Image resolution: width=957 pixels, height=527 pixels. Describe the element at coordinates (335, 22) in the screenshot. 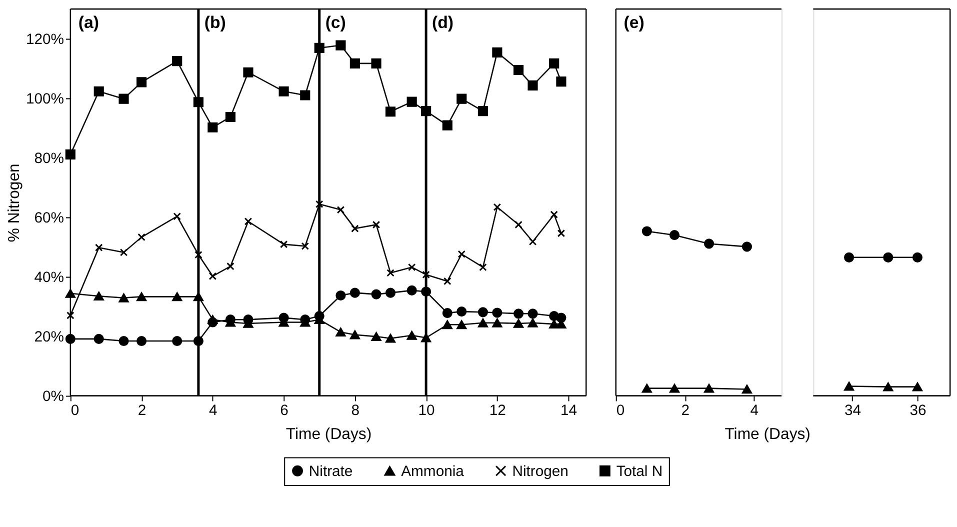

I see `ref-line-label: (c)` at that location.